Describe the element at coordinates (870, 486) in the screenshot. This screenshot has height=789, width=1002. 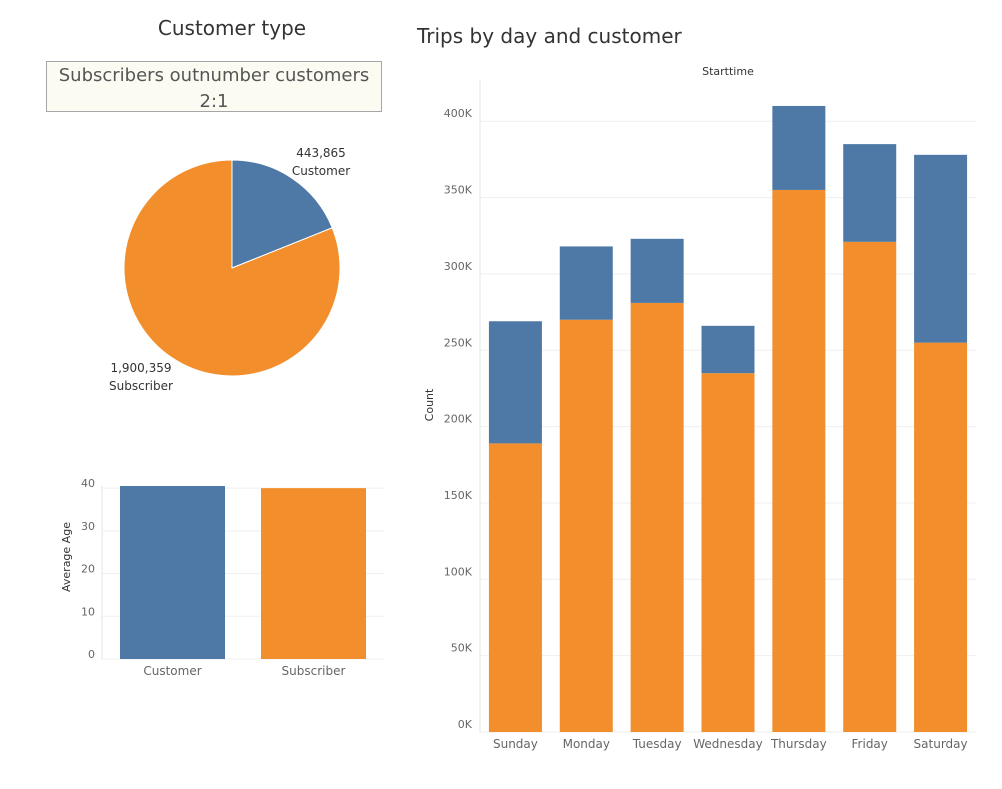
I see `trips-bar-subscriber-friday` at that location.